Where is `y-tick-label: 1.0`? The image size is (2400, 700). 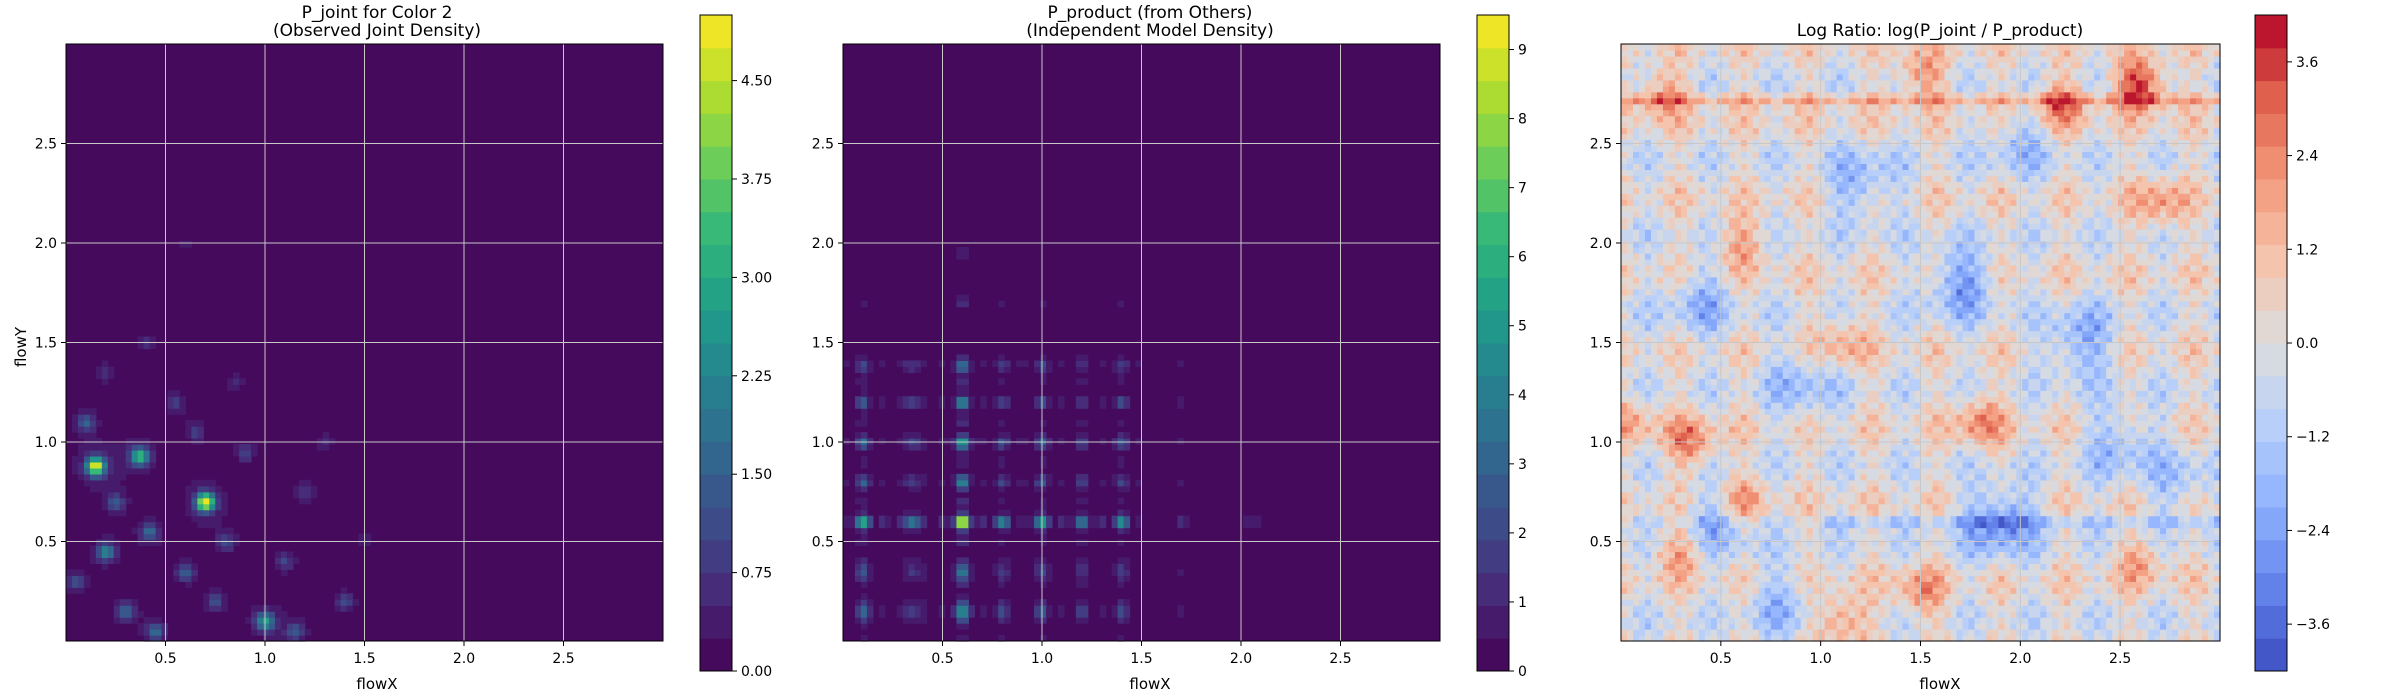
y-tick-label: 1.0 is located at coordinates (823, 443).